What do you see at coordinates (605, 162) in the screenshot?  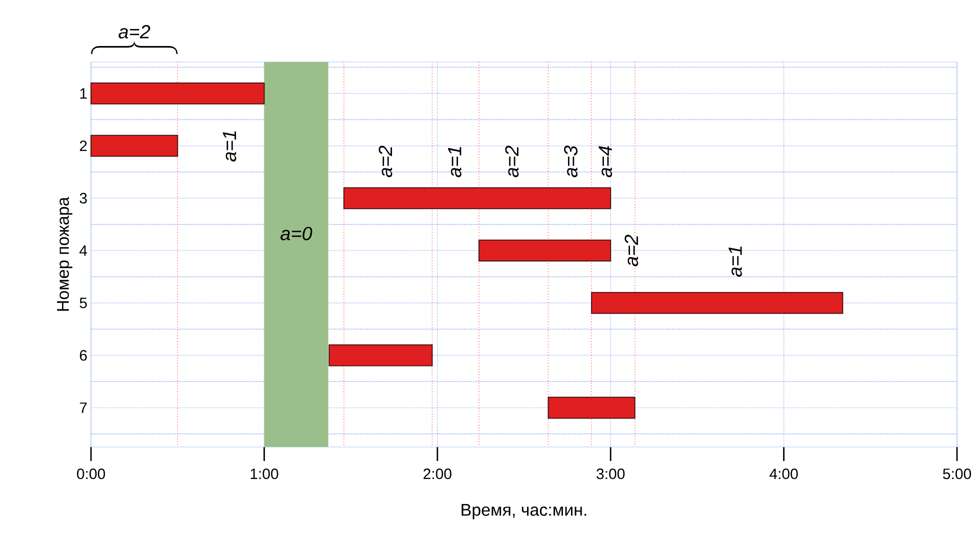 I see `annotation: a=4` at bounding box center [605, 162].